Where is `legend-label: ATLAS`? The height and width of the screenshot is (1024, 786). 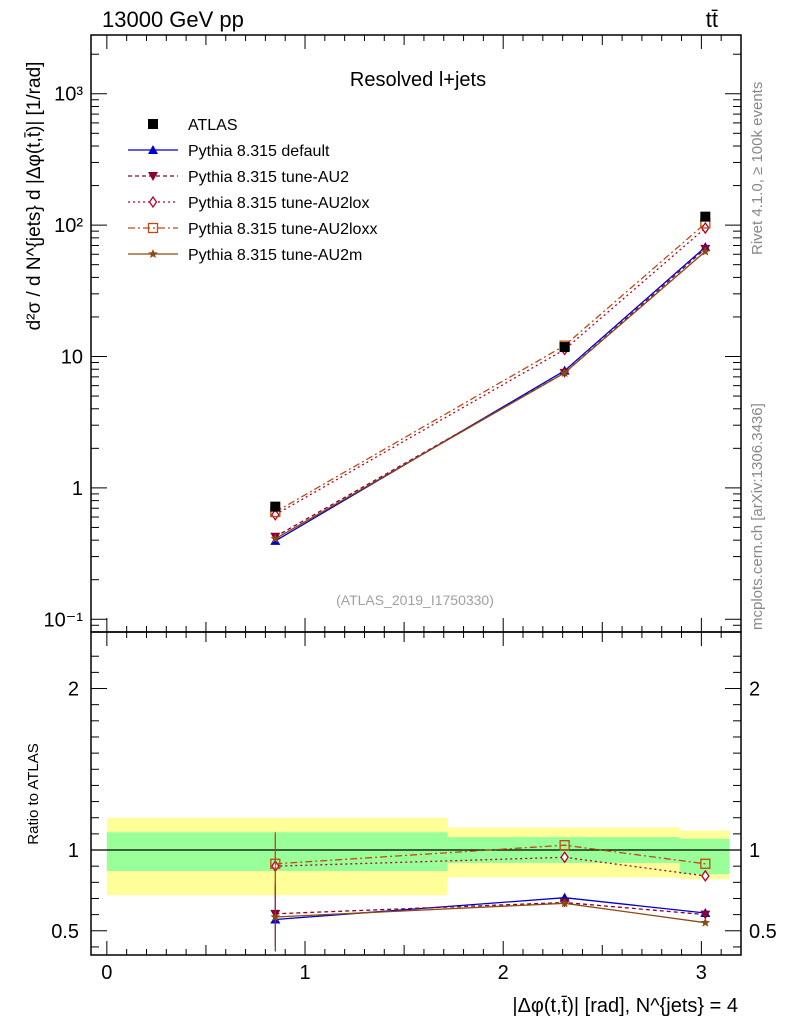 legend-label: ATLAS is located at coordinates (213, 125).